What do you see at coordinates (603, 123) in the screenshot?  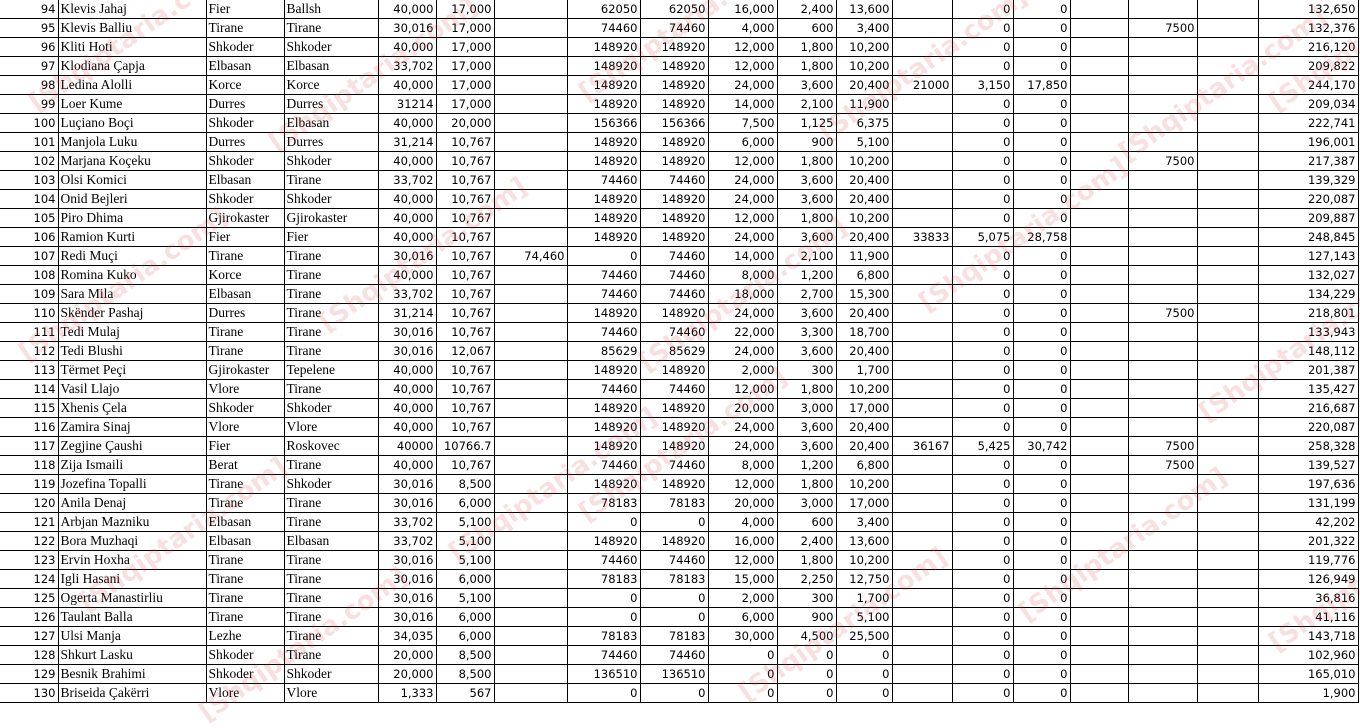 I see `cell-value-4: 156366` at bounding box center [603, 123].